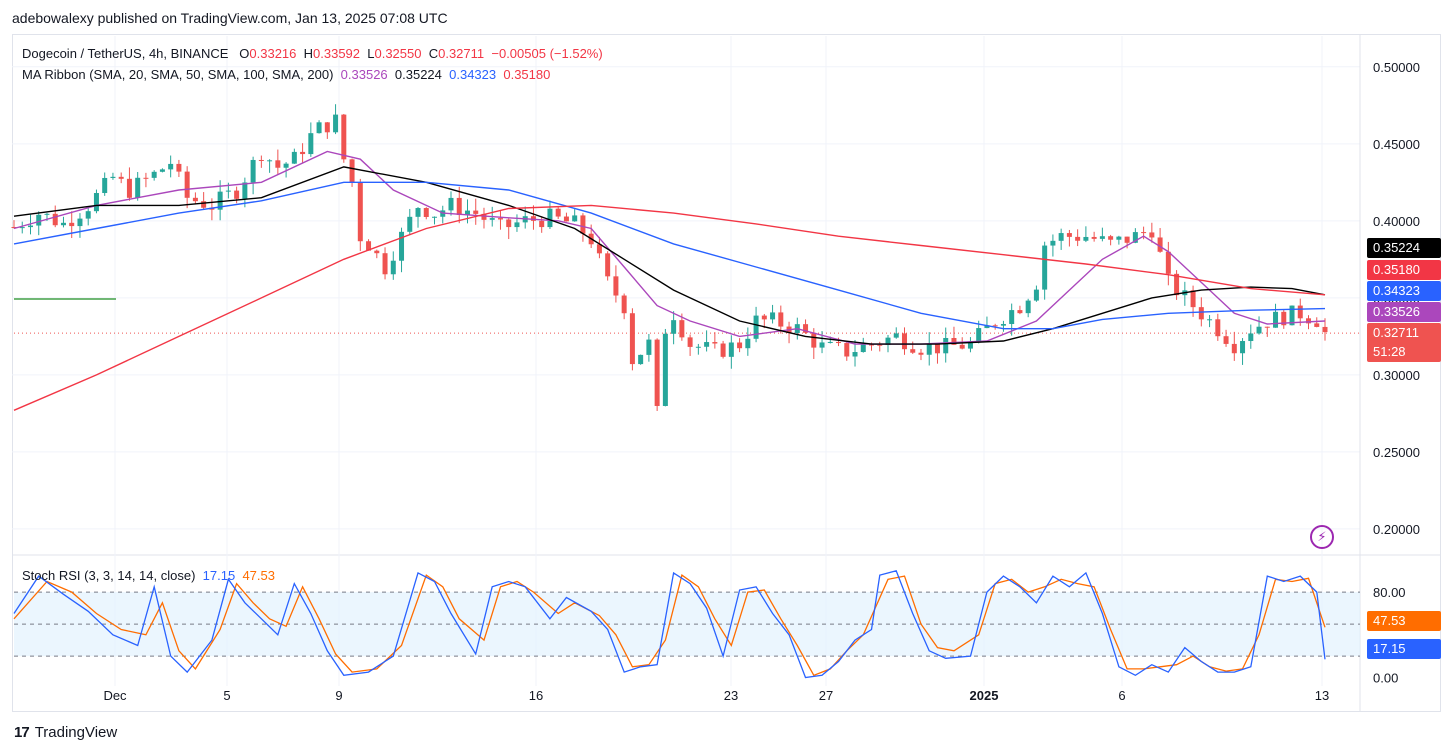 This screenshot has height=756, width=1453. I want to click on y-tick-label: 0.30000, so click(1396, 375).